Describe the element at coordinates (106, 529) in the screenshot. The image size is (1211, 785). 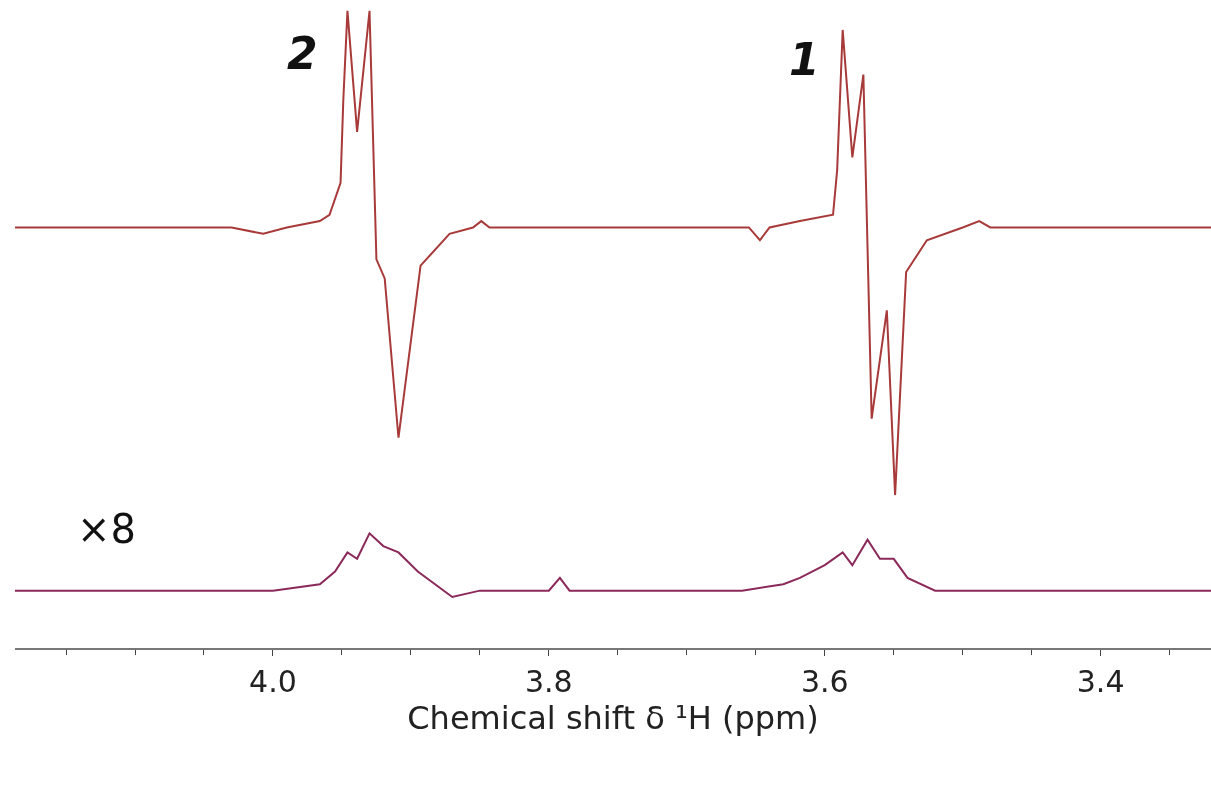
I see `annotation: ×8` at that location.